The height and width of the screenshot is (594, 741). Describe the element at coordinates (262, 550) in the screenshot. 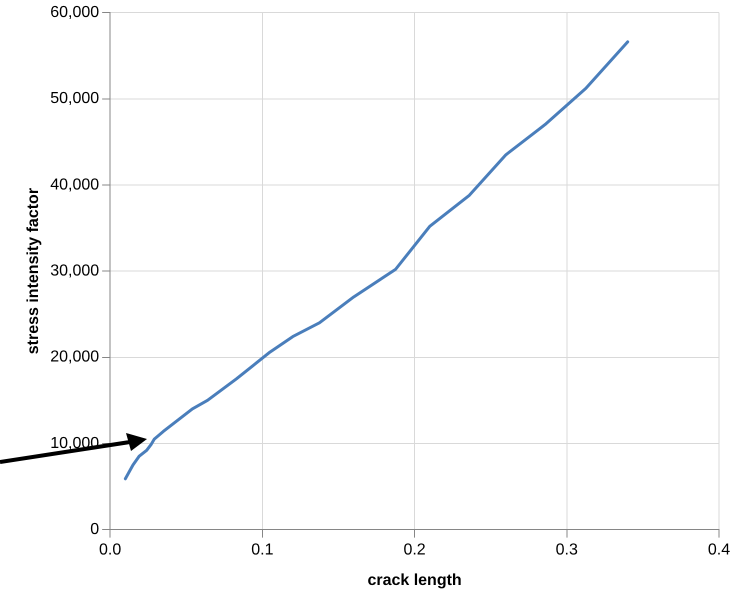

I see `x-tick-label: 0.1` at that location.